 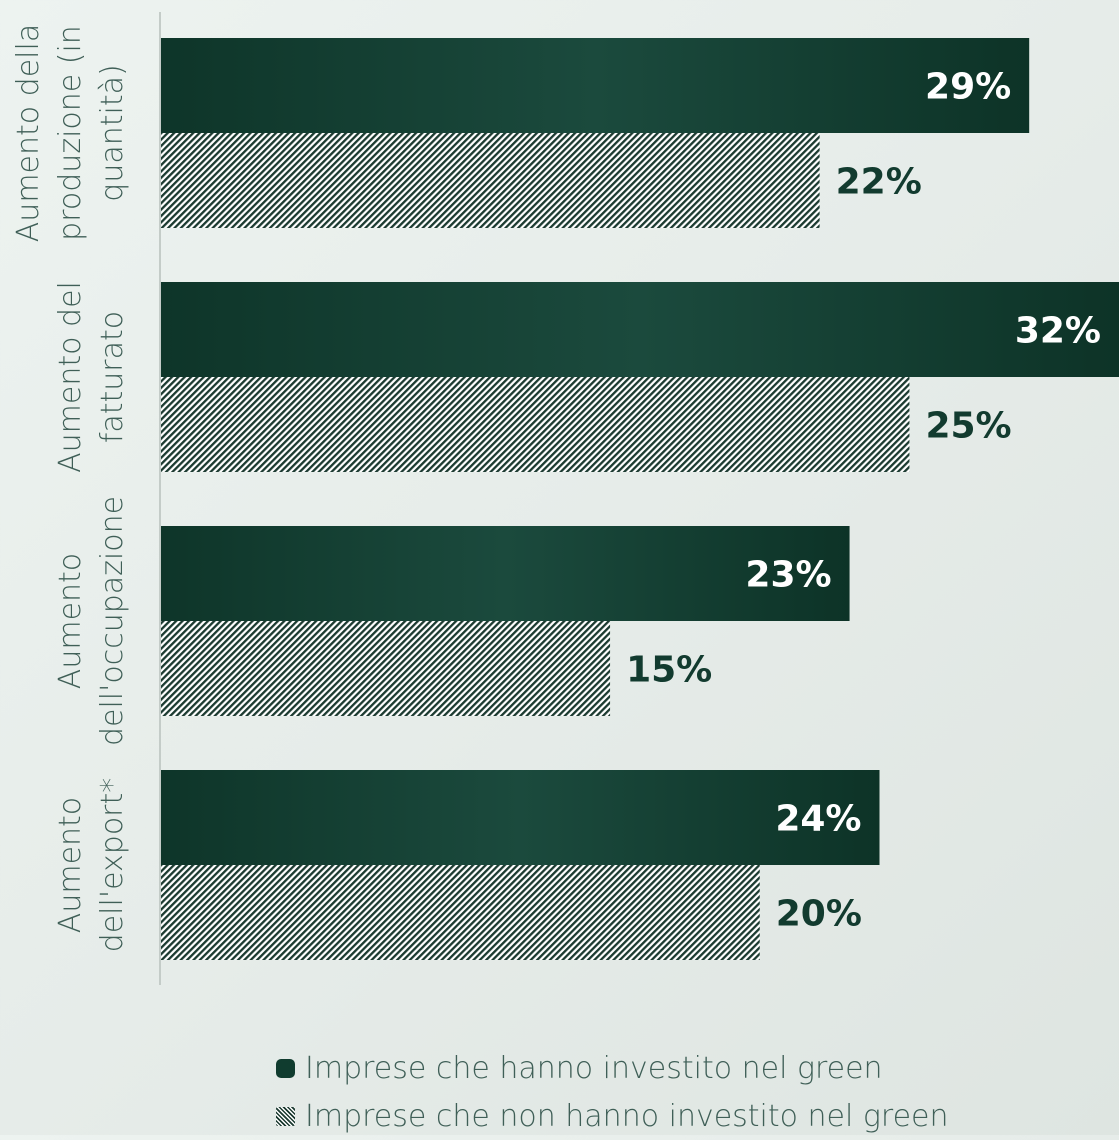 I want to click on category-label-0-line-2: quantità), so click(x=112, y=132).